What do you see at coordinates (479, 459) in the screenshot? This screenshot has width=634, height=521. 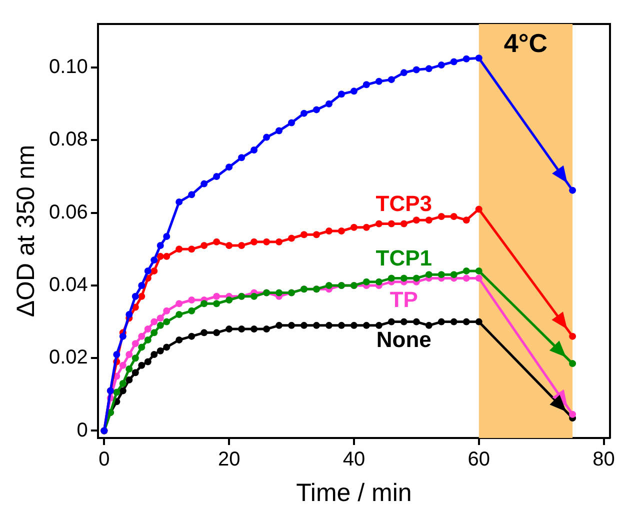 I see `x-tick-label: 60` at bounding box center [479, 459].